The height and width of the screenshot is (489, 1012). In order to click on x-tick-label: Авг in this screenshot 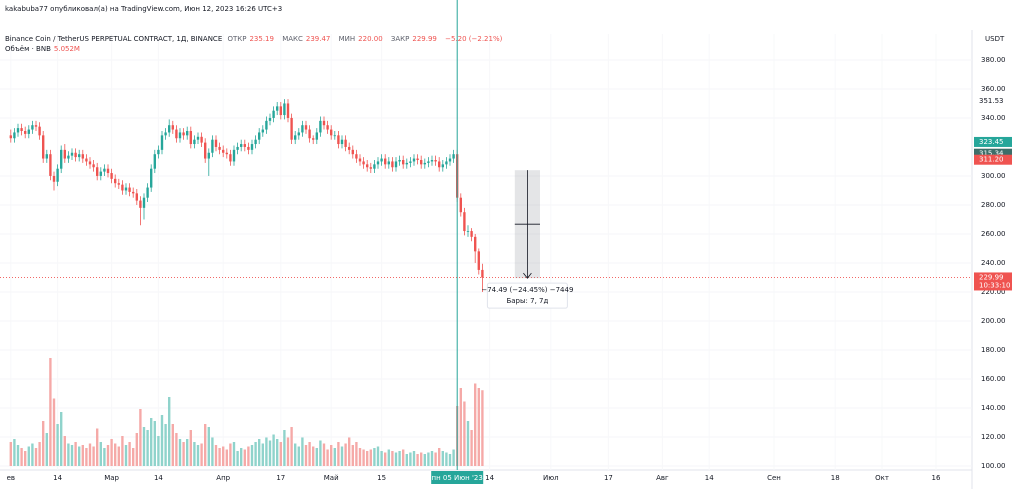, I will do `click(662, 478)`.